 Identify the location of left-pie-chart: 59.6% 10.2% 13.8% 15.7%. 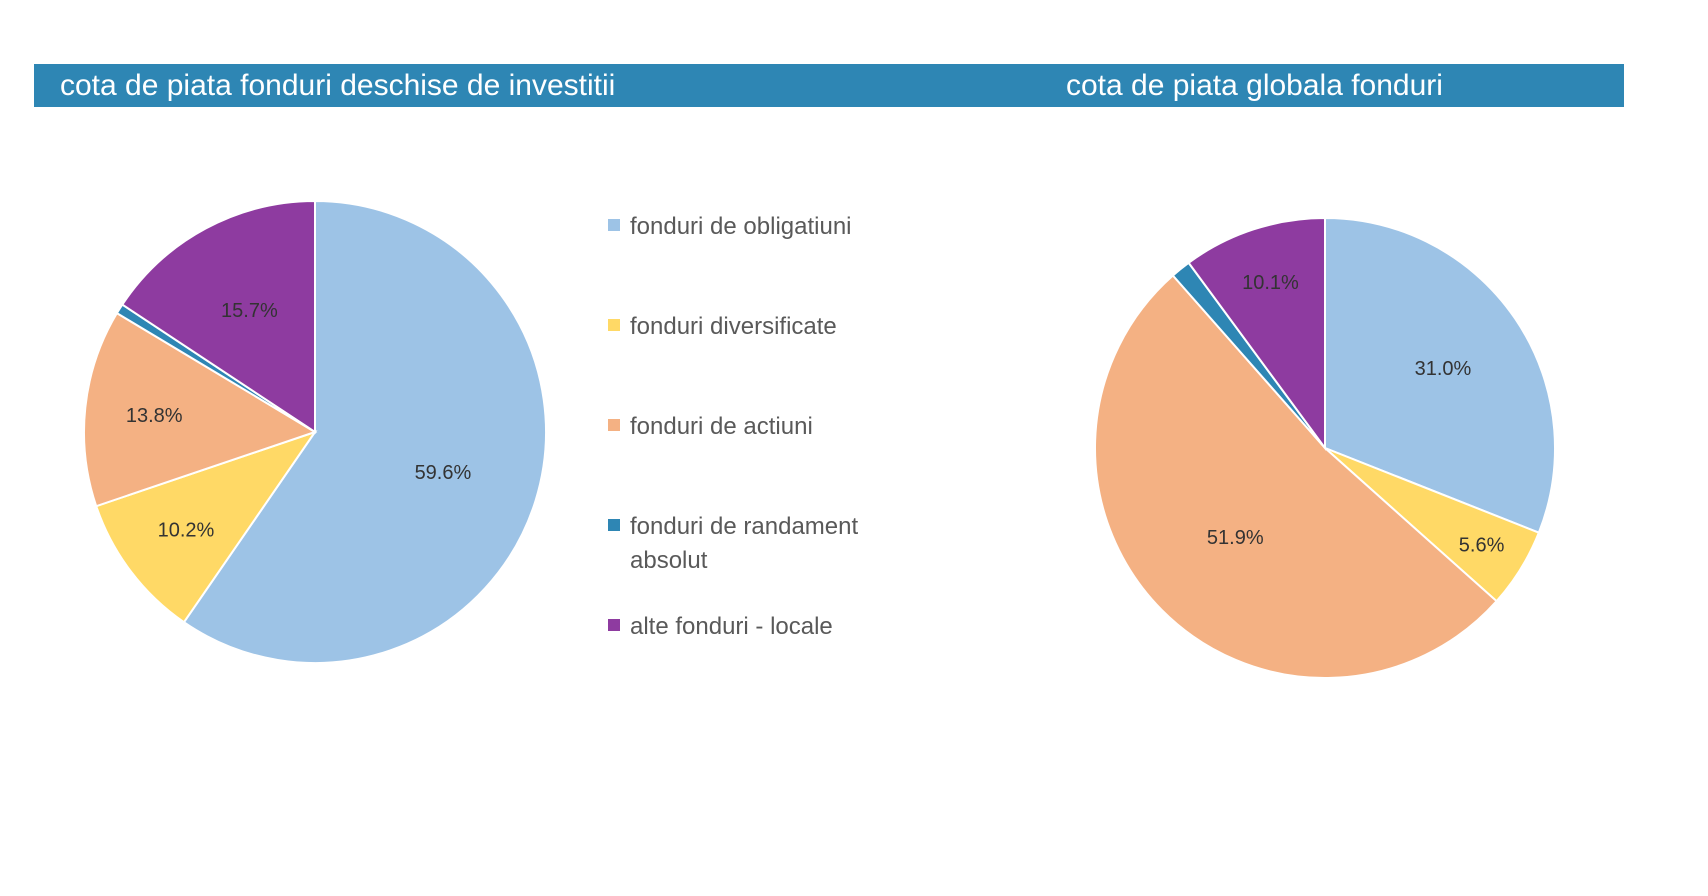
(315, 431).